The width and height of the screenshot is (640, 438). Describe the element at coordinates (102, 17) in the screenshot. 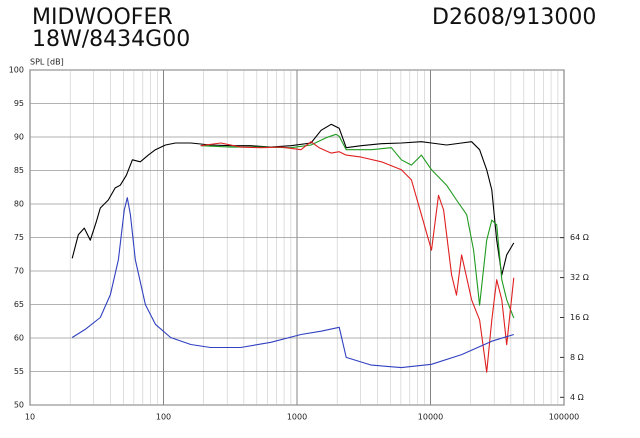

I see `chart-title: MIDWOOFER` at that location.